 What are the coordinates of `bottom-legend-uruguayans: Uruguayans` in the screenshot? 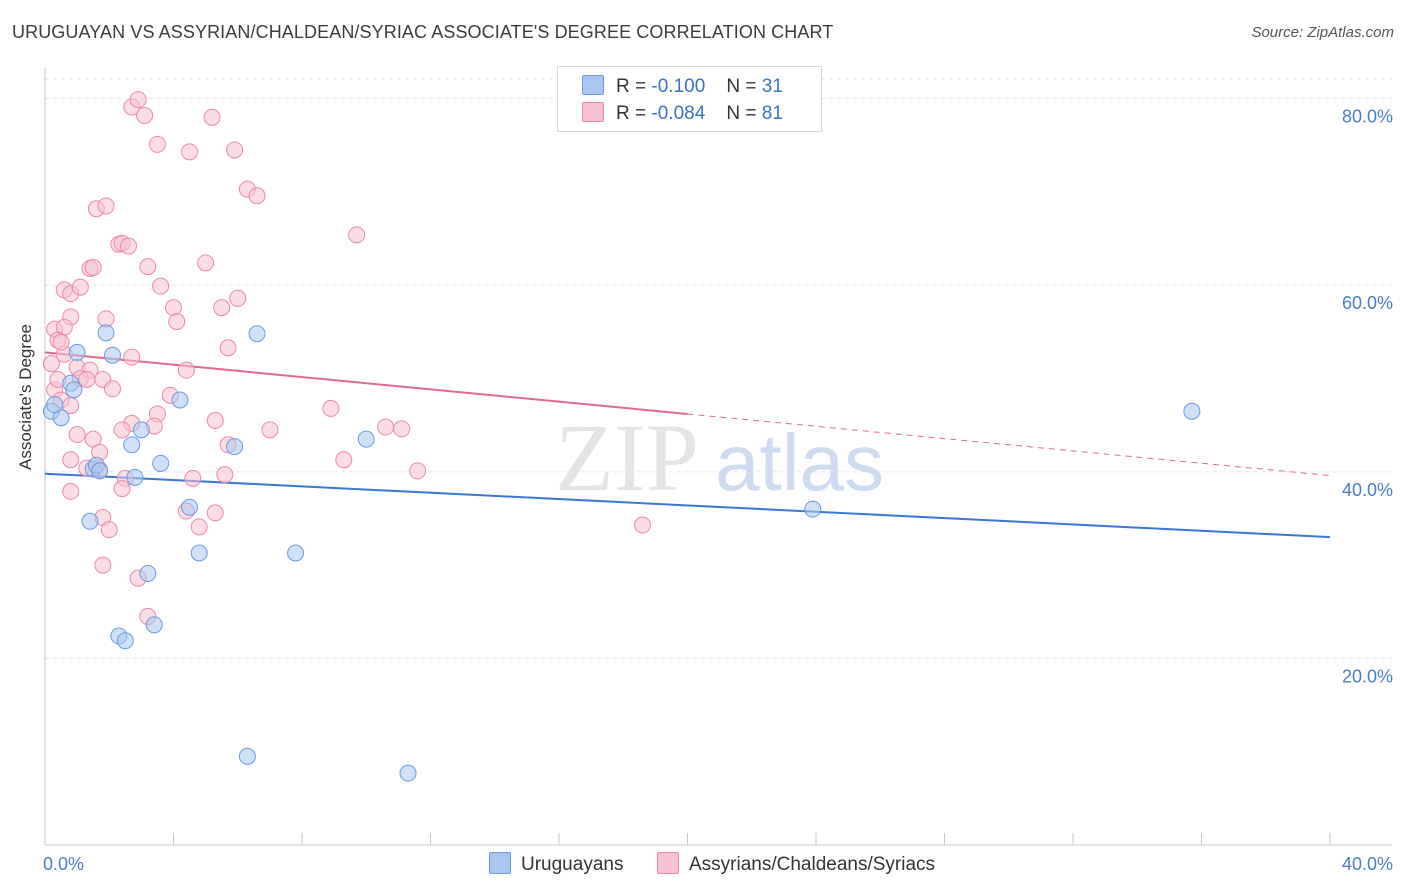 It's located at (556, 864).